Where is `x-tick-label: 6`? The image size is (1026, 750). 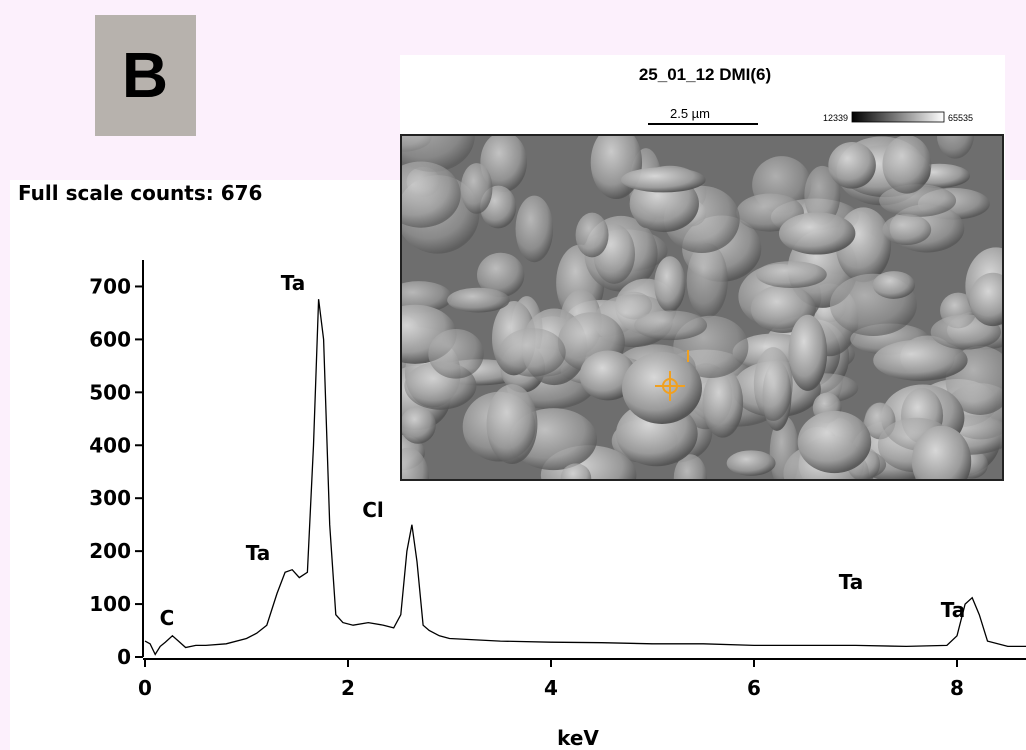 x-tick-label: 6 is located at coordinates (754, 688).